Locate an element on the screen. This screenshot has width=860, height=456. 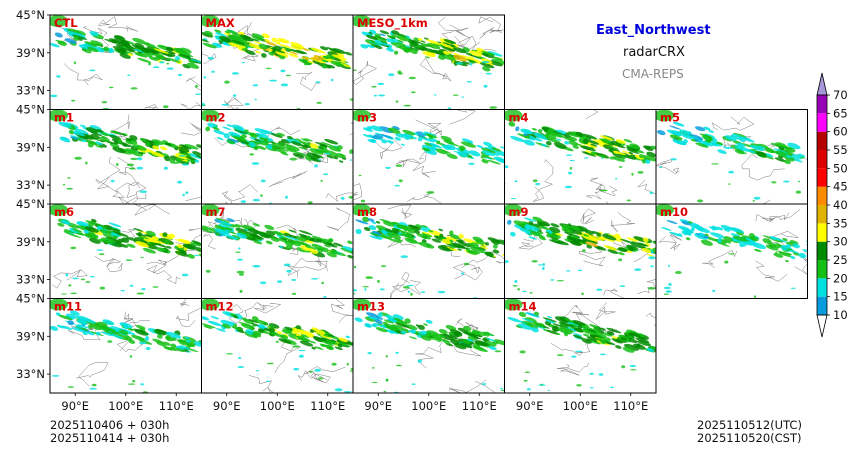
colorbar-swatch is located at coordinates (822, 122).